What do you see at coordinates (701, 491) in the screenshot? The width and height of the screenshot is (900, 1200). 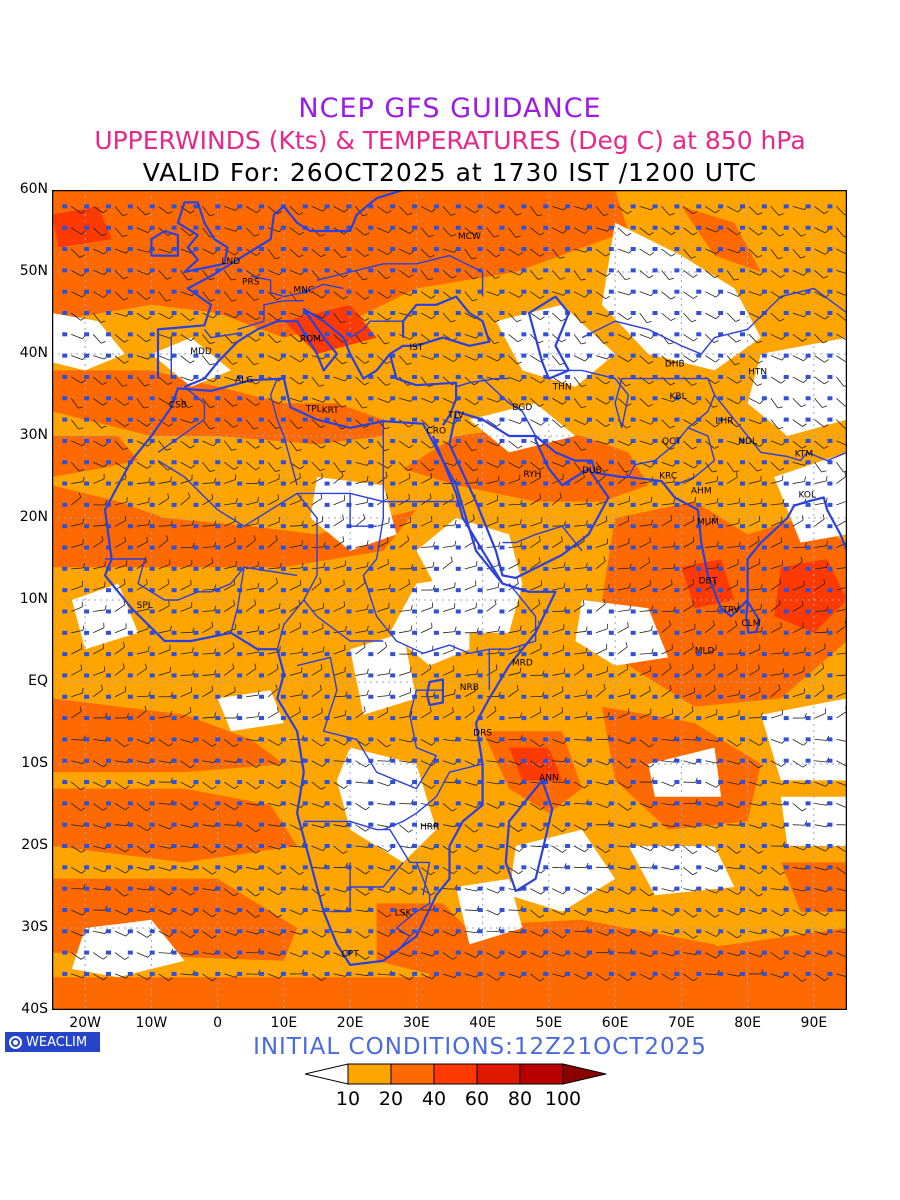 I see `station-ahm: AHM` at bounding box center [701, 491].